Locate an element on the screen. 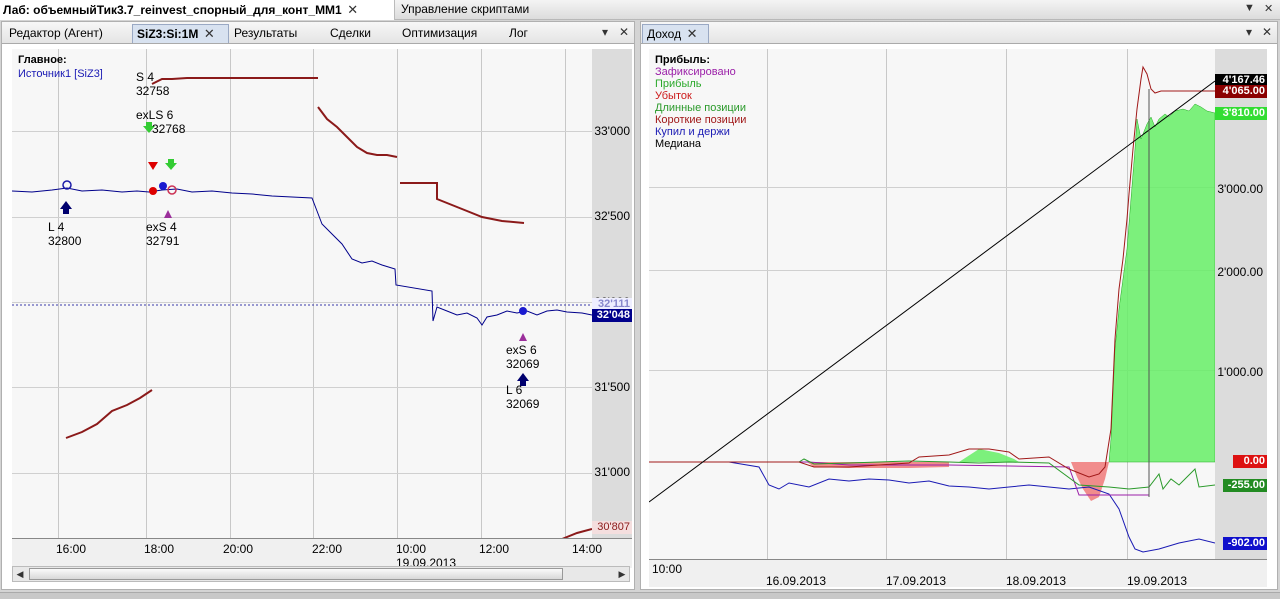 This screenshot has height=599, width=1280. marker-label: 32758 is located at coordinates (153, 91).